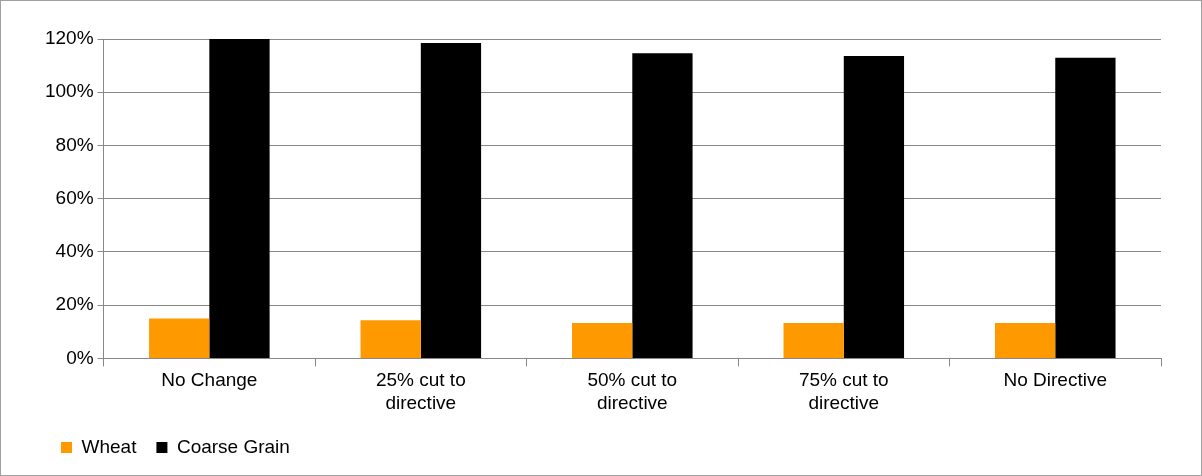  Describe the element at coordinates (109, 446) in the screenshot. I see `legend-label: Wheat` at that location.